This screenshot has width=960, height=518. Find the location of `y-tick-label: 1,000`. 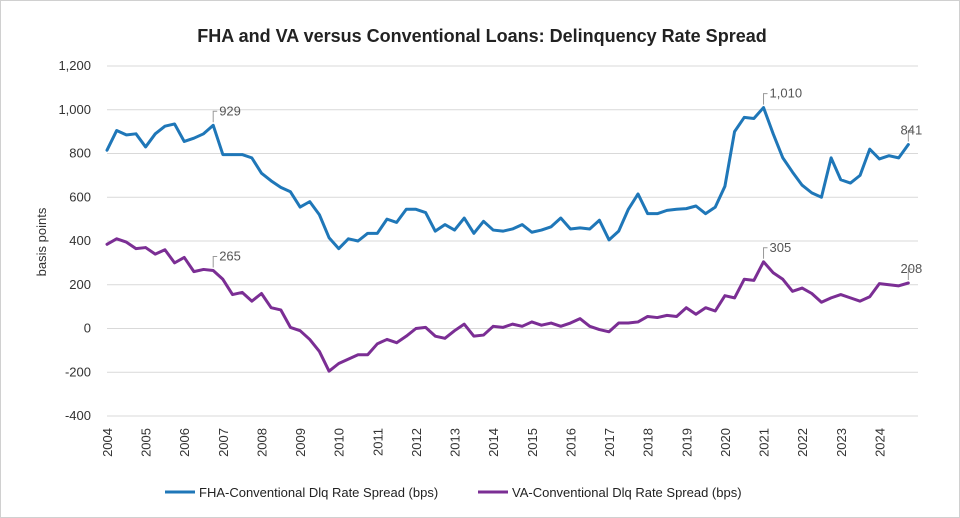

y-tick-label: 1,000 is located at coordinates (74, 109).